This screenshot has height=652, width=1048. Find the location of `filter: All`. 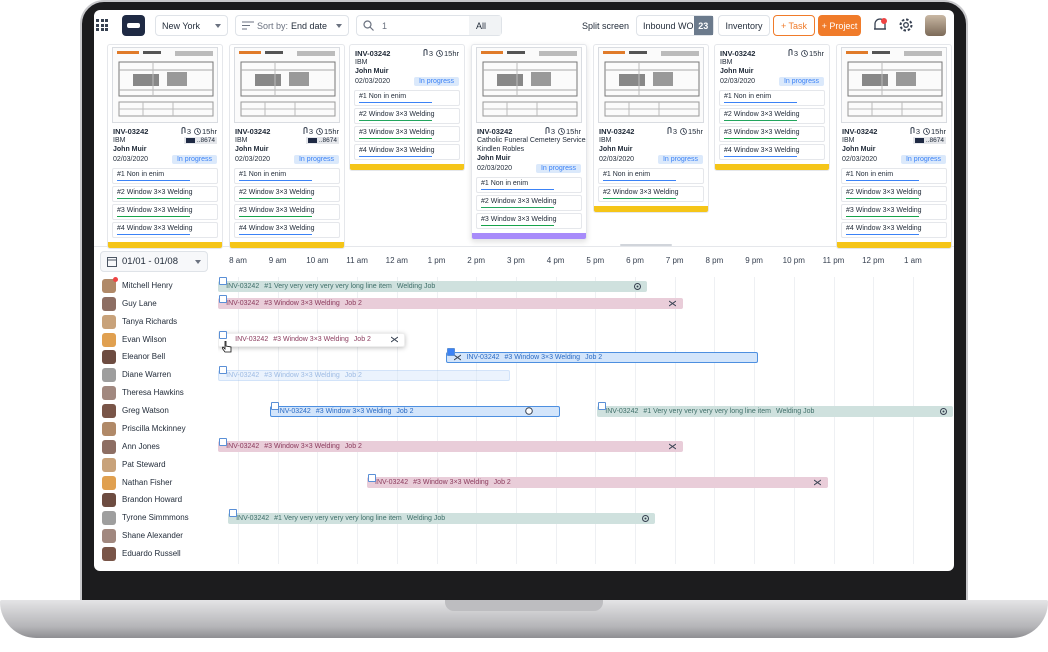

filter: All is located at coordinates (485, 25).